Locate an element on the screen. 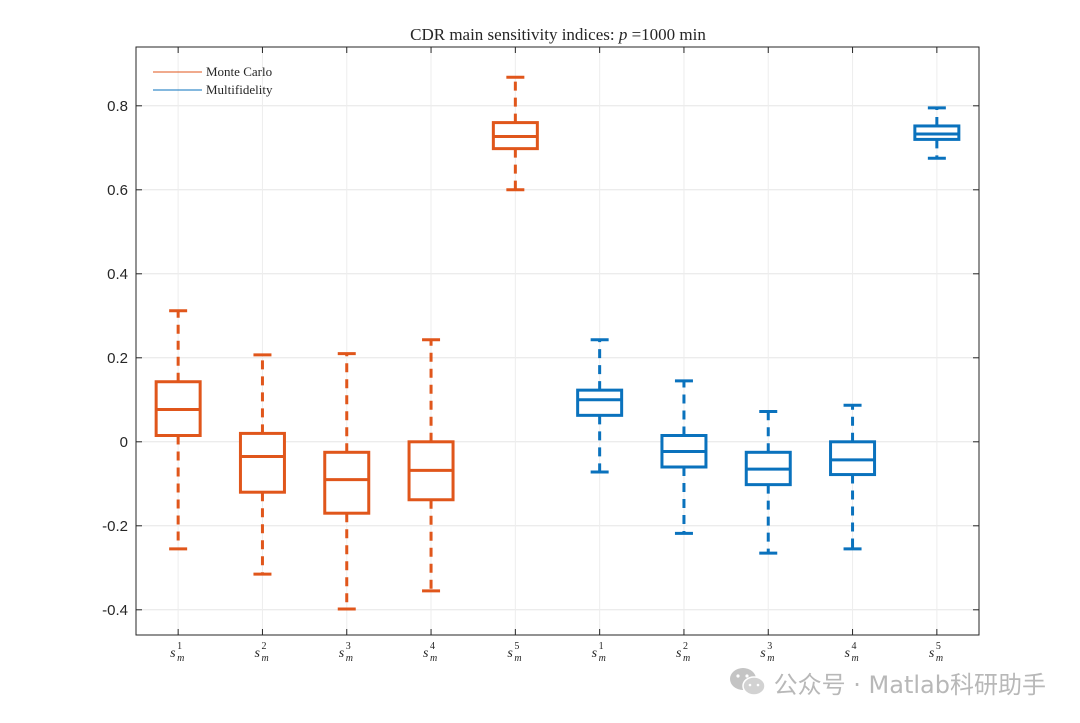 The image size is (1080, 723). y-tick-label-3: 0.2 is located at coordinates (117, 358).